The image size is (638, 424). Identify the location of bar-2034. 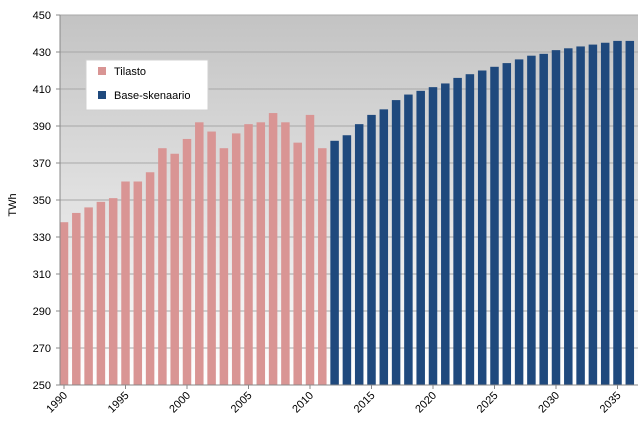
(605, 213).